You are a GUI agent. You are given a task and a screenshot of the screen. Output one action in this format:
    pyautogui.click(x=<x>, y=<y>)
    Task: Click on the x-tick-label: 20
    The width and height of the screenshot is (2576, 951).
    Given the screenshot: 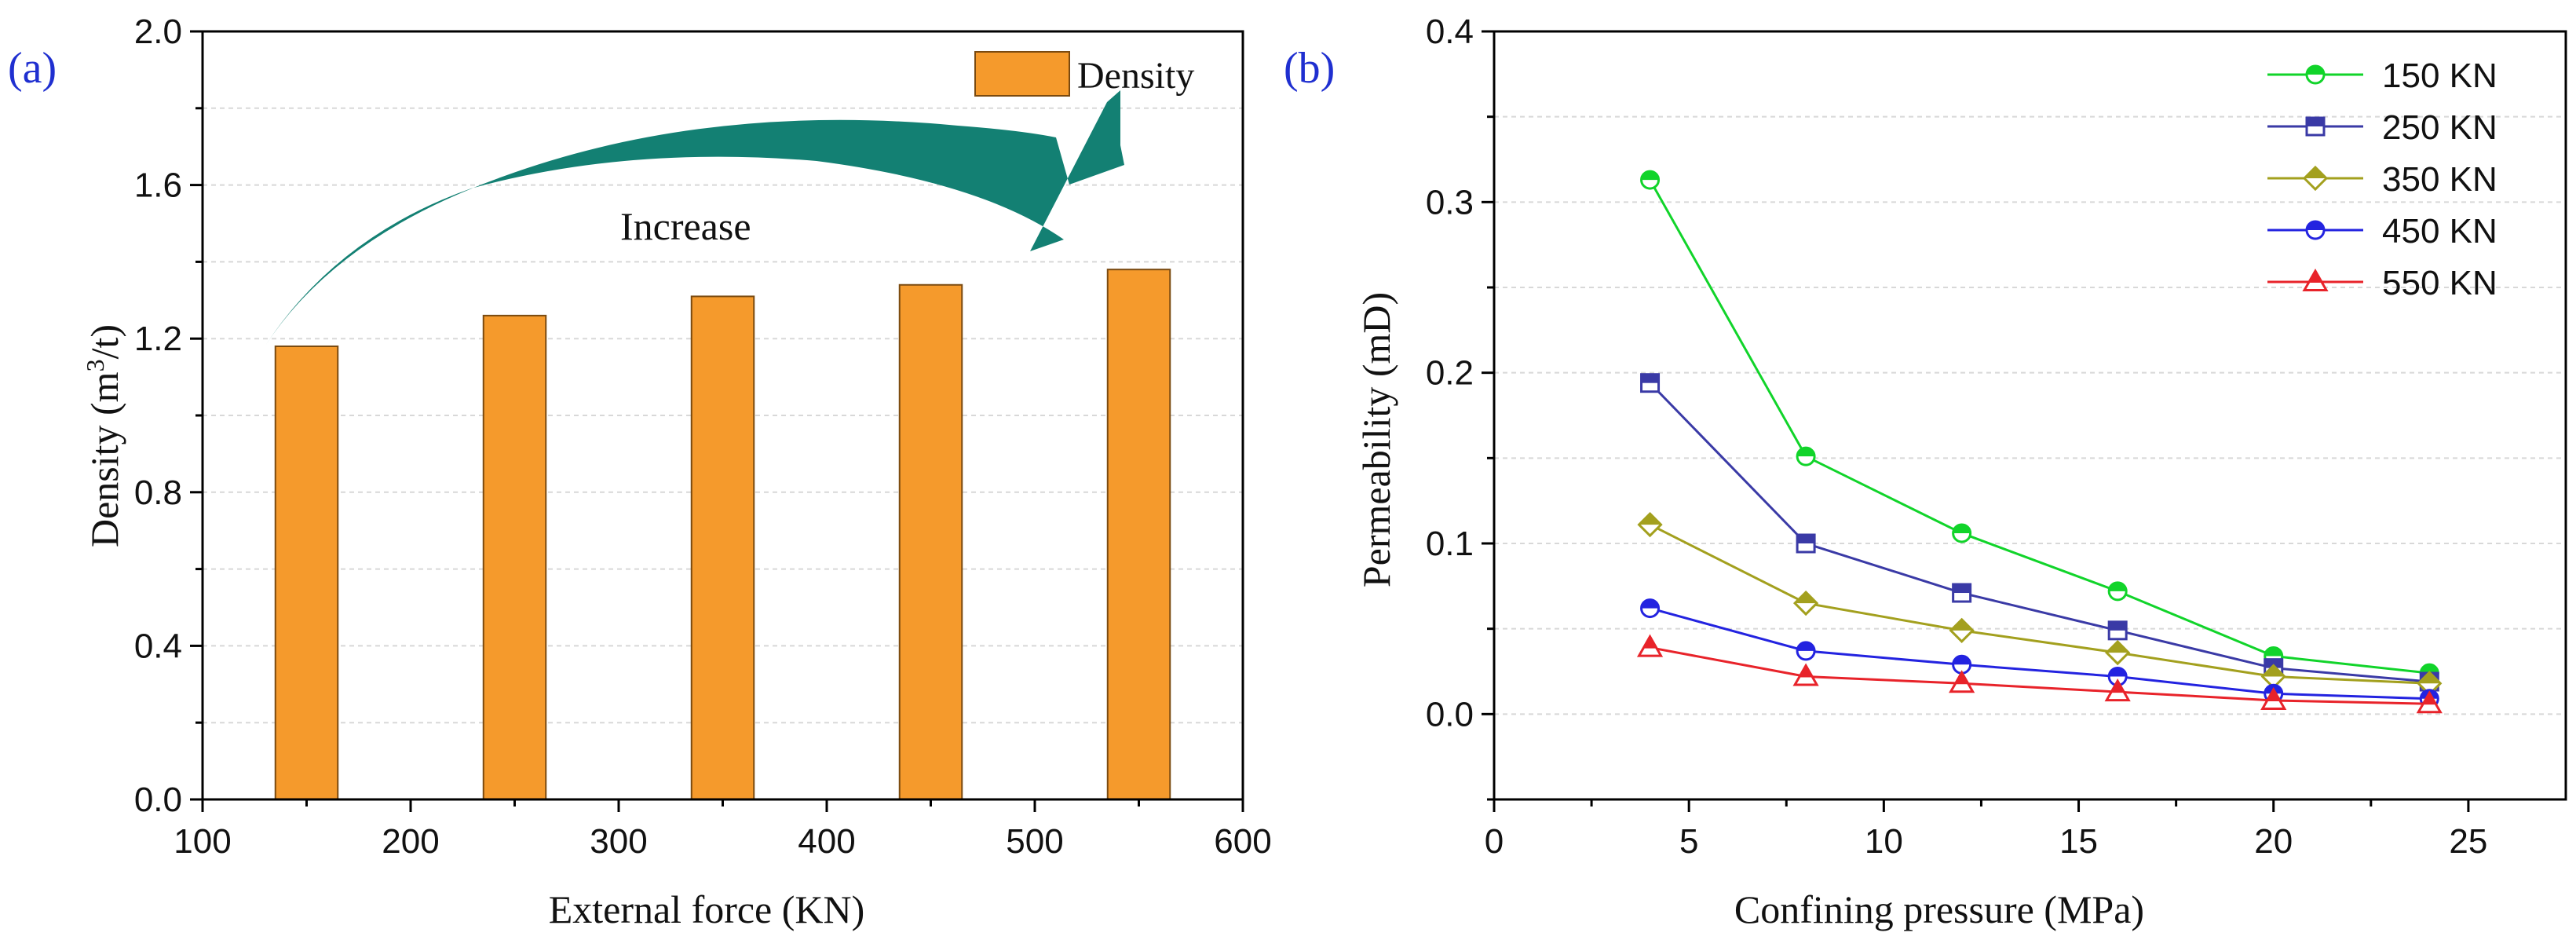 What is the action you would take?
    pyautogui.click(x=2273, y=842)
    